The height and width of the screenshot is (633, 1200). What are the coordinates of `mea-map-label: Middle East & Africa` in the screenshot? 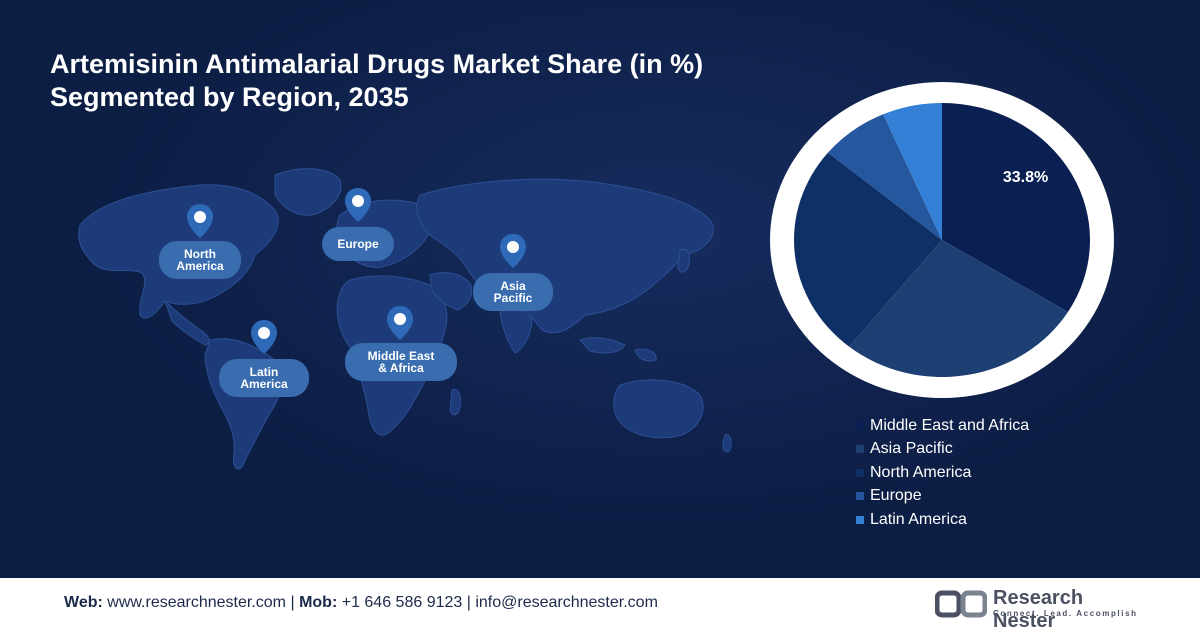 It's located at (401, 362).